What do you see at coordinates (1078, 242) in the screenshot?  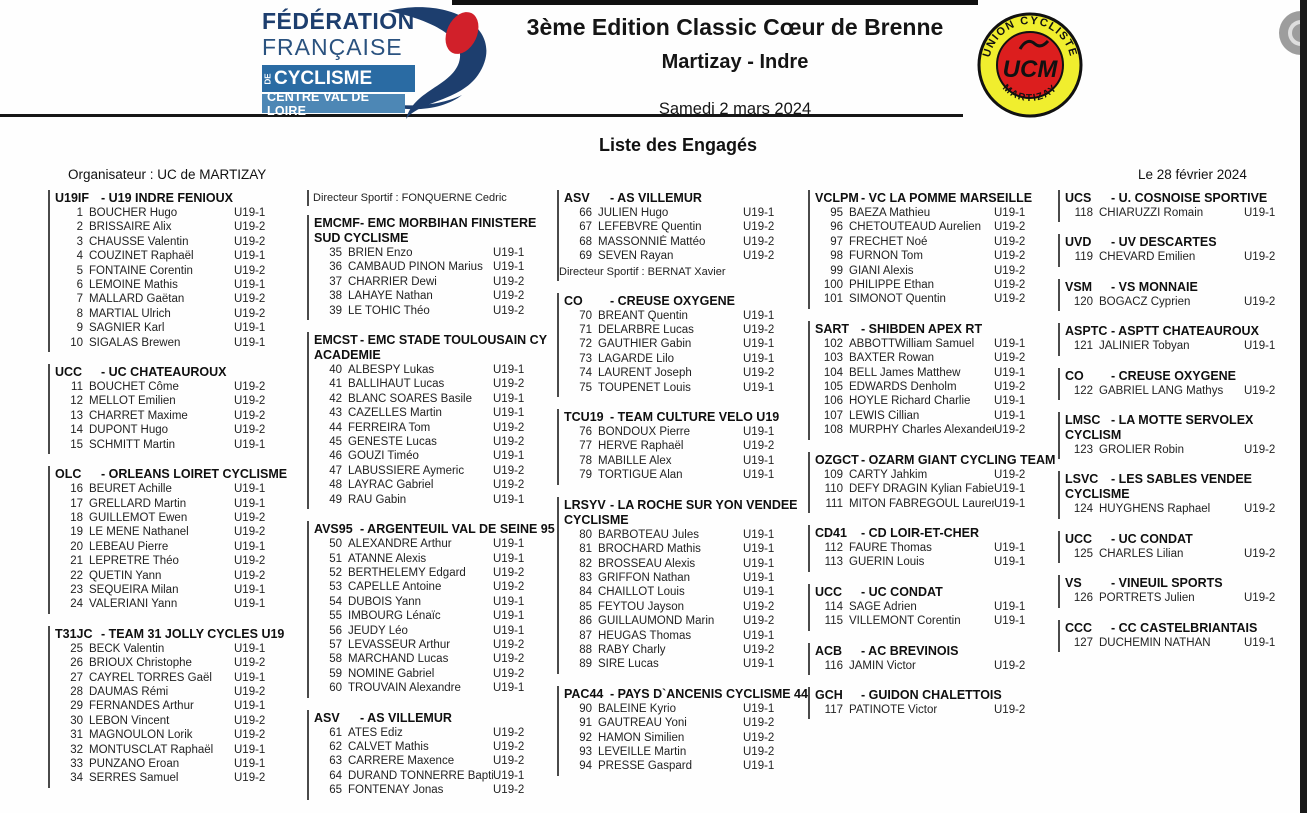 I see `team-code: UVD` at bounding box center [1078, 242].